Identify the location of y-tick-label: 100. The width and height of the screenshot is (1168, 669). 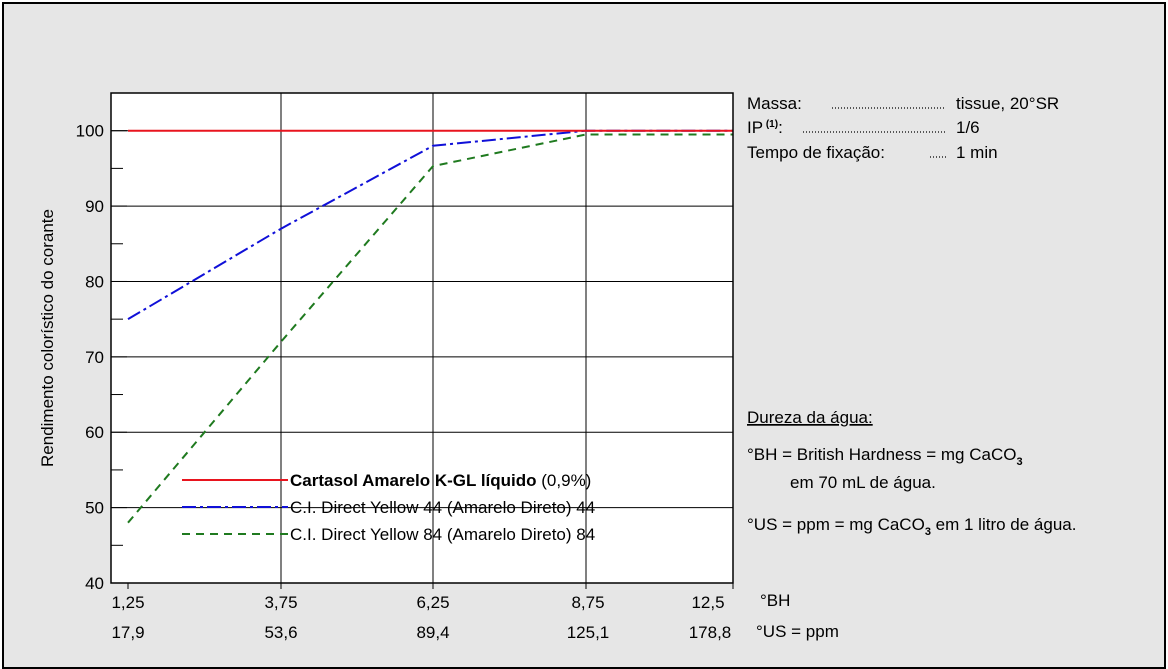
(90, 131).